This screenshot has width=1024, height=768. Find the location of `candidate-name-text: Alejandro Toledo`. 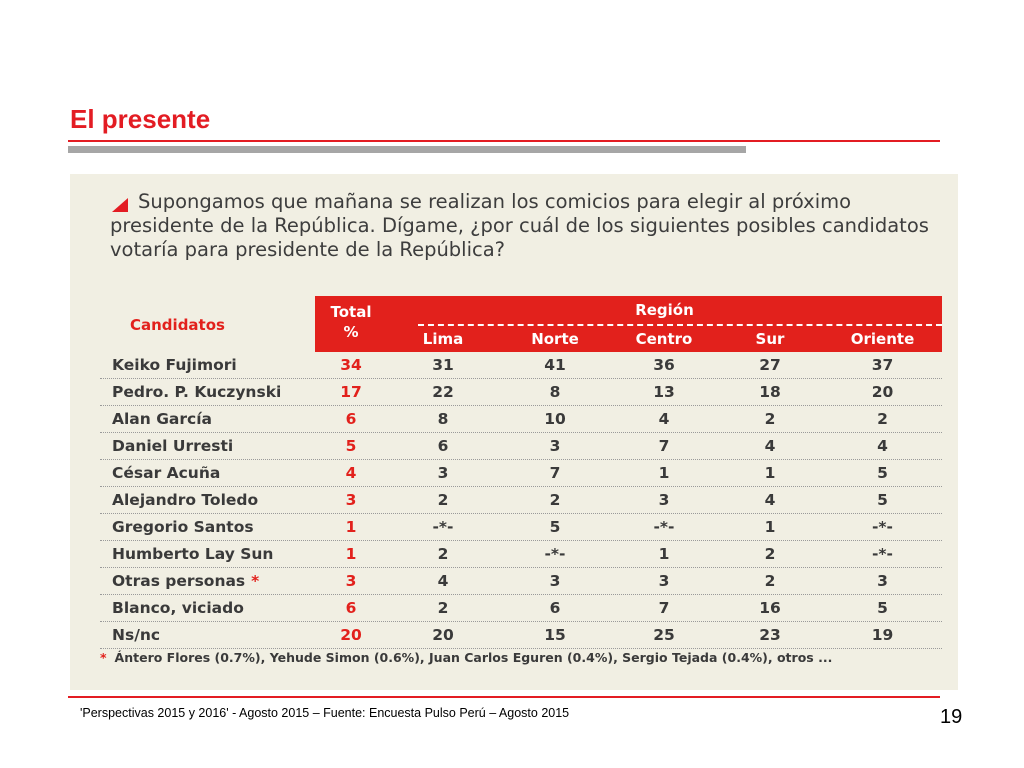

candidate-name-text: Alejandro Toledo is located at coordinates (185, 500).